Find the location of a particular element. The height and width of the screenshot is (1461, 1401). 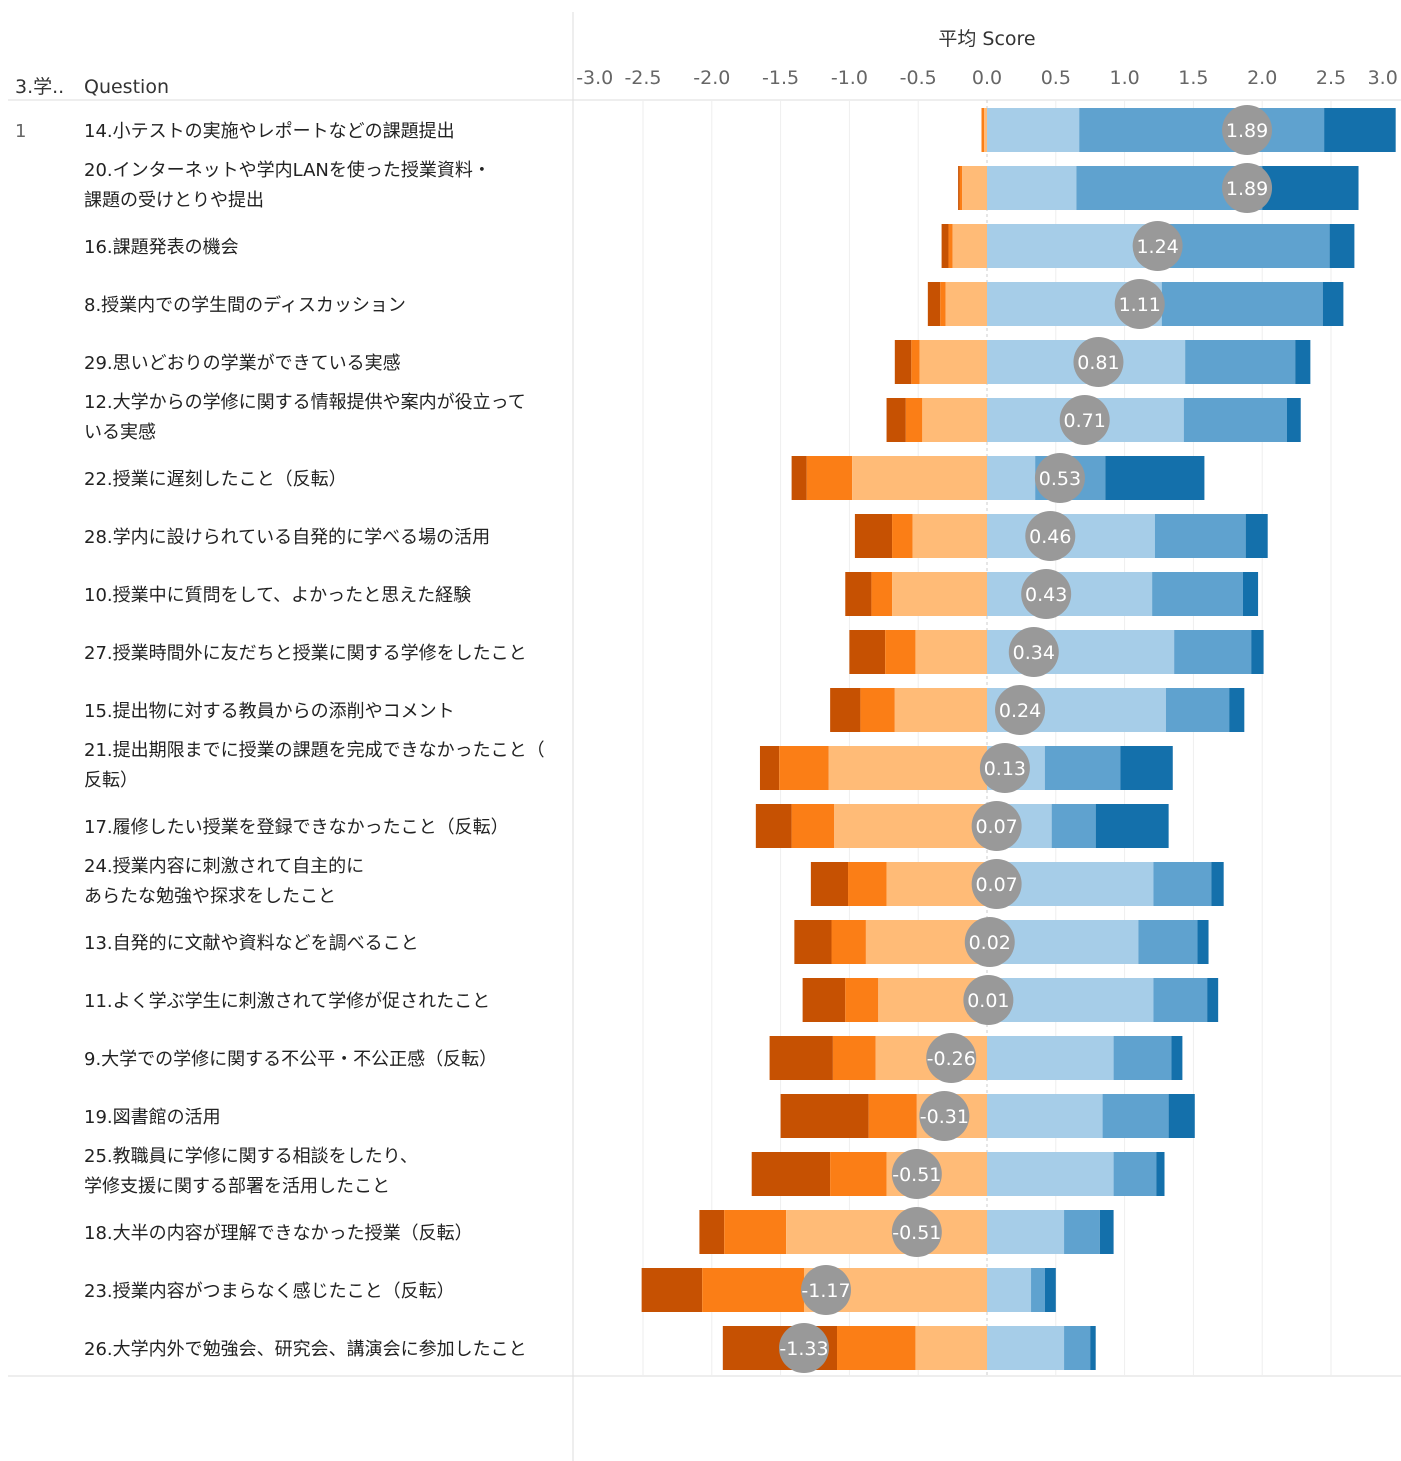

mean-score-label: 0.71 is located at coordinates (1085, 421).